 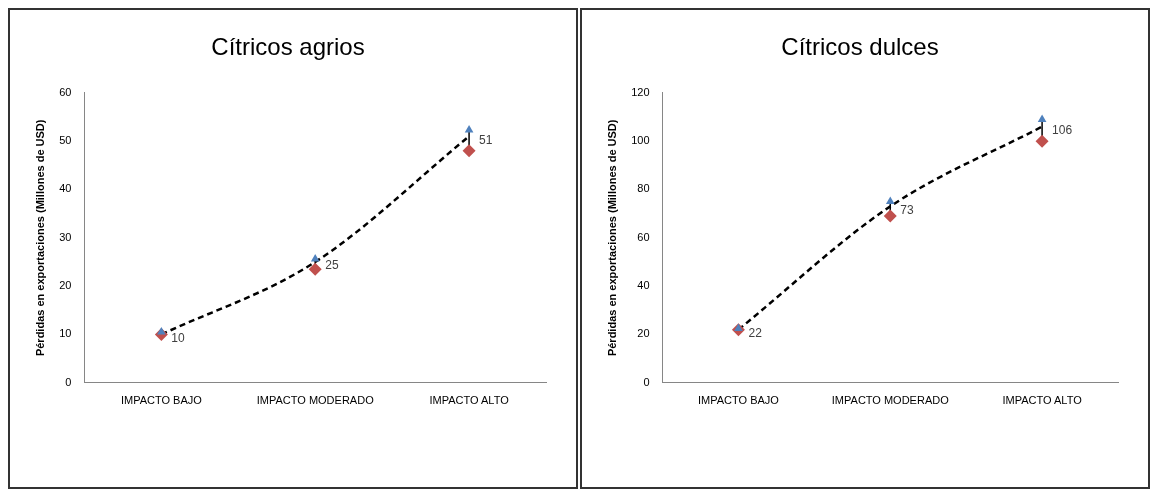 I want to click on data-label: 51, so click(x=486, y=139).